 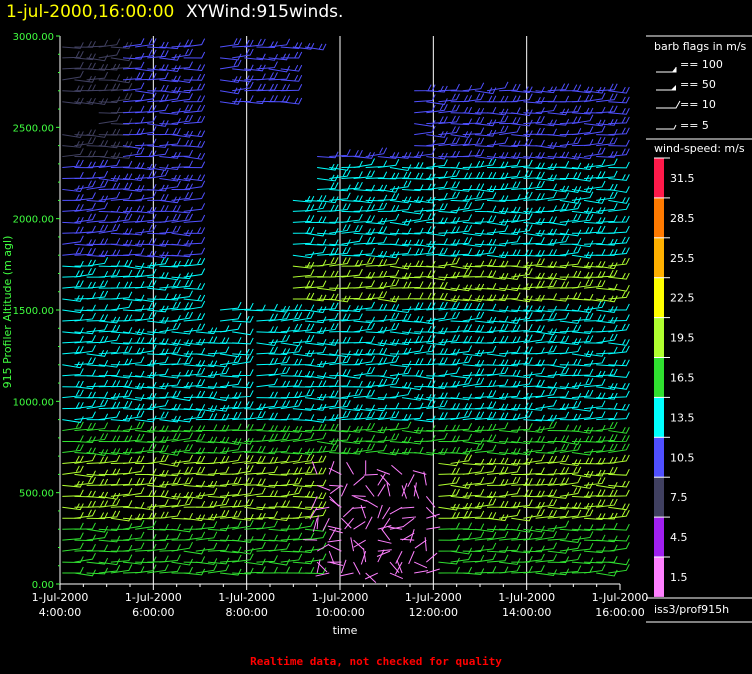 What do you see at coordinates (701, 64) in the screenshot?
I see `barb-legend-label-100: == 100` at bounding box center [701, 64].